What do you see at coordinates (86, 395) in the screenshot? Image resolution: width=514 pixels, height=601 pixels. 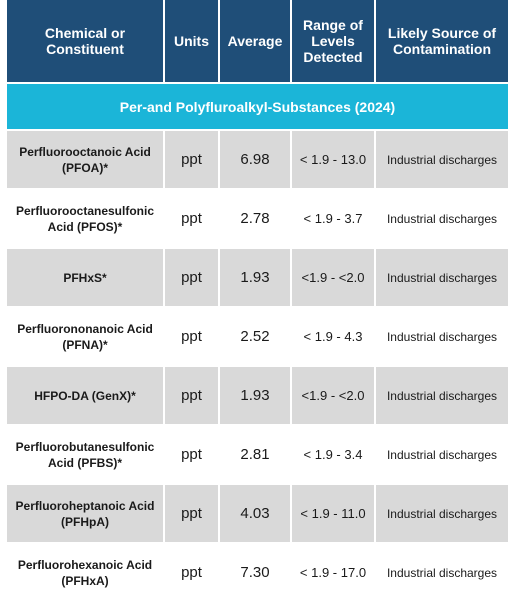 I see `cell-chemical: HFPO-DA (GenX)*` at bounding box center [86, 395].